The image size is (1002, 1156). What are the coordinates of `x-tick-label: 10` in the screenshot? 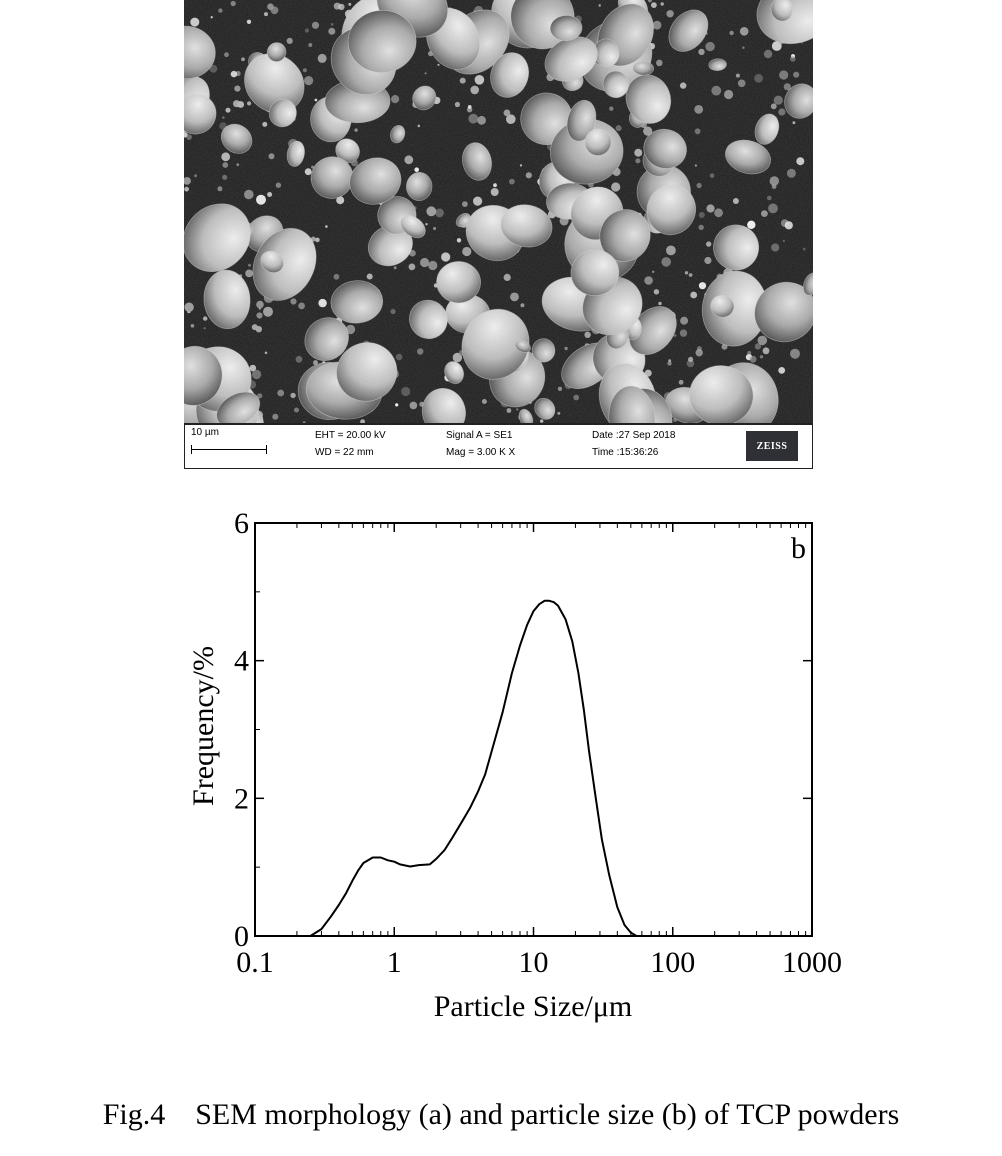 It's located at (534, 962).